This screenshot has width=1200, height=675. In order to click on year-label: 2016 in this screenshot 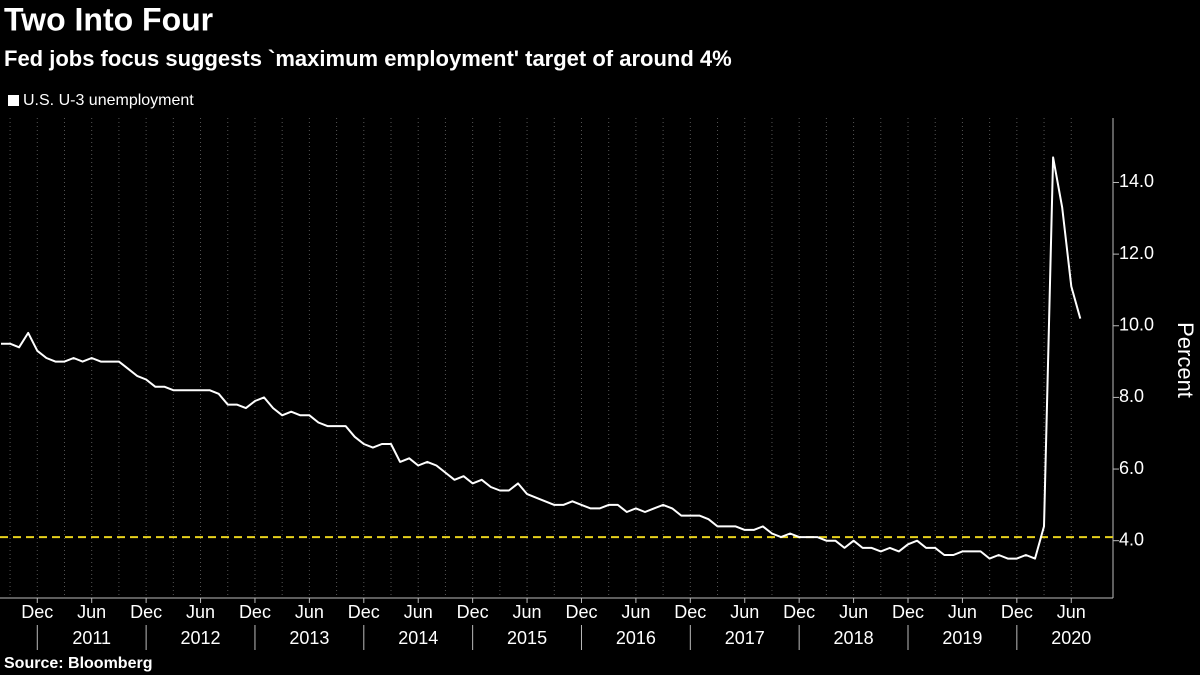, I will do `click(636, 638)`.